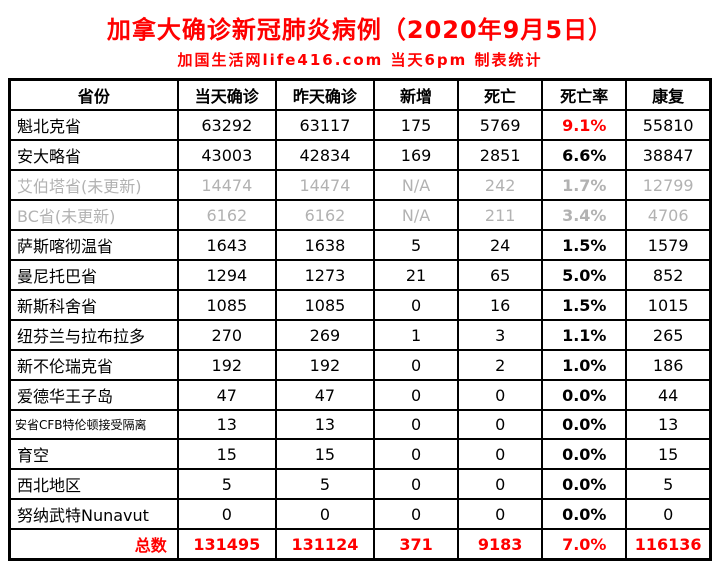  What do you see at coordinates (226, 275) in the screenshot?
I see `value-cell: 1294` at bounding box center [226, 275].